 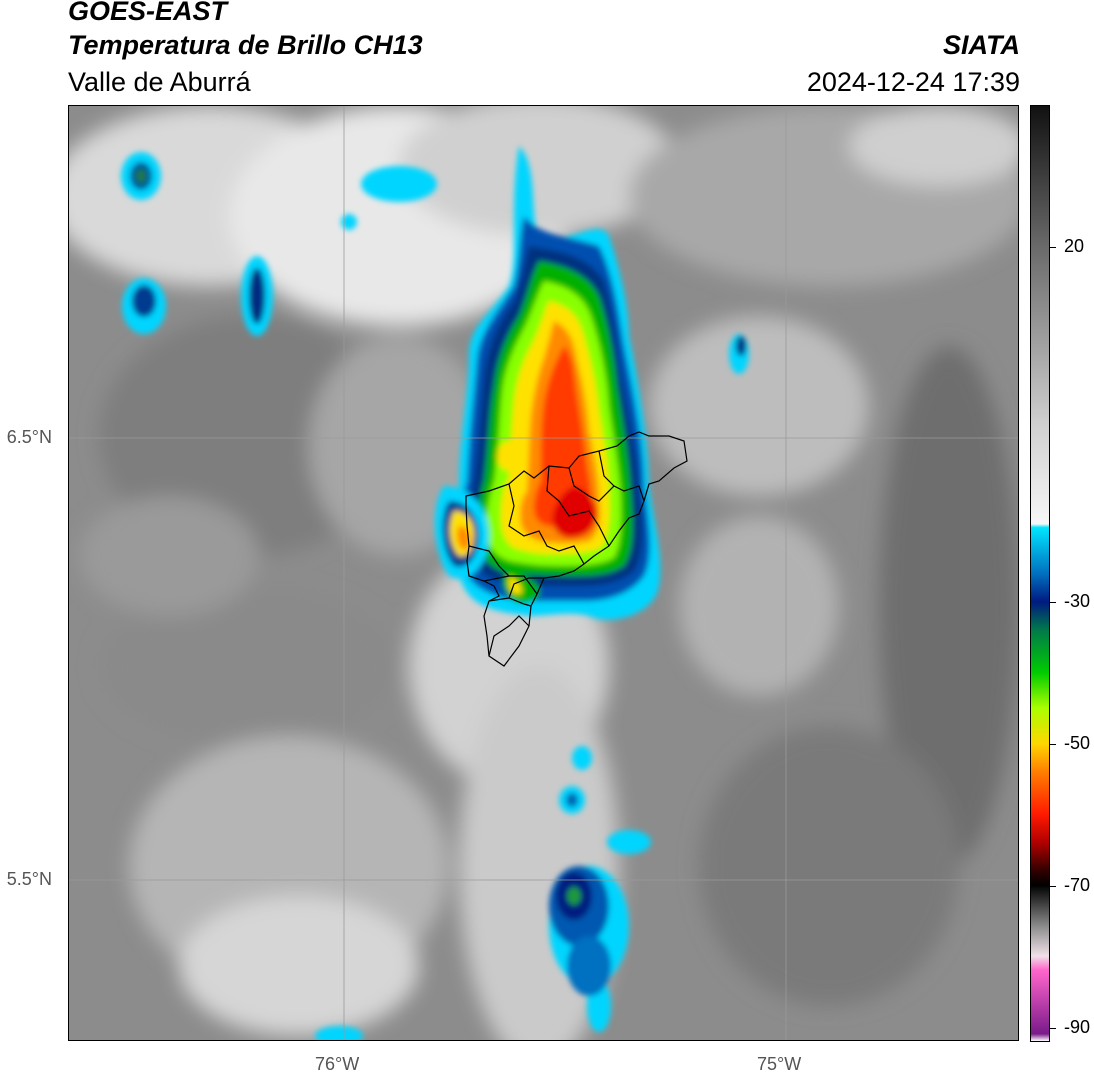 I want to click on municipal-boundaries, so click(x=576, y=549).